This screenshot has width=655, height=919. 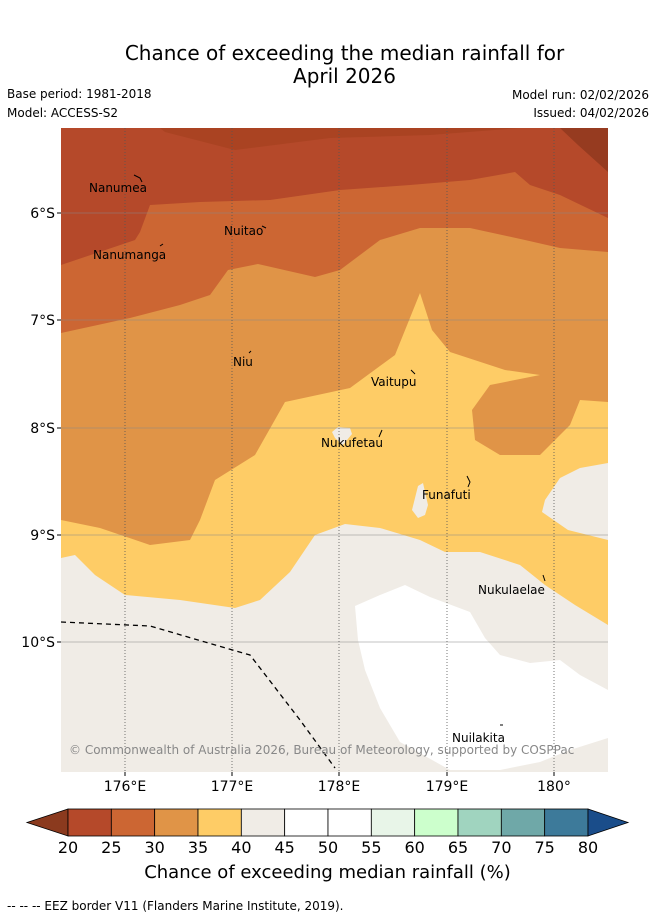 What do you see at coordinates (478, 738) in the screenshot?
I see `place-label: Nuilakita` at bounding box center [478, 738].